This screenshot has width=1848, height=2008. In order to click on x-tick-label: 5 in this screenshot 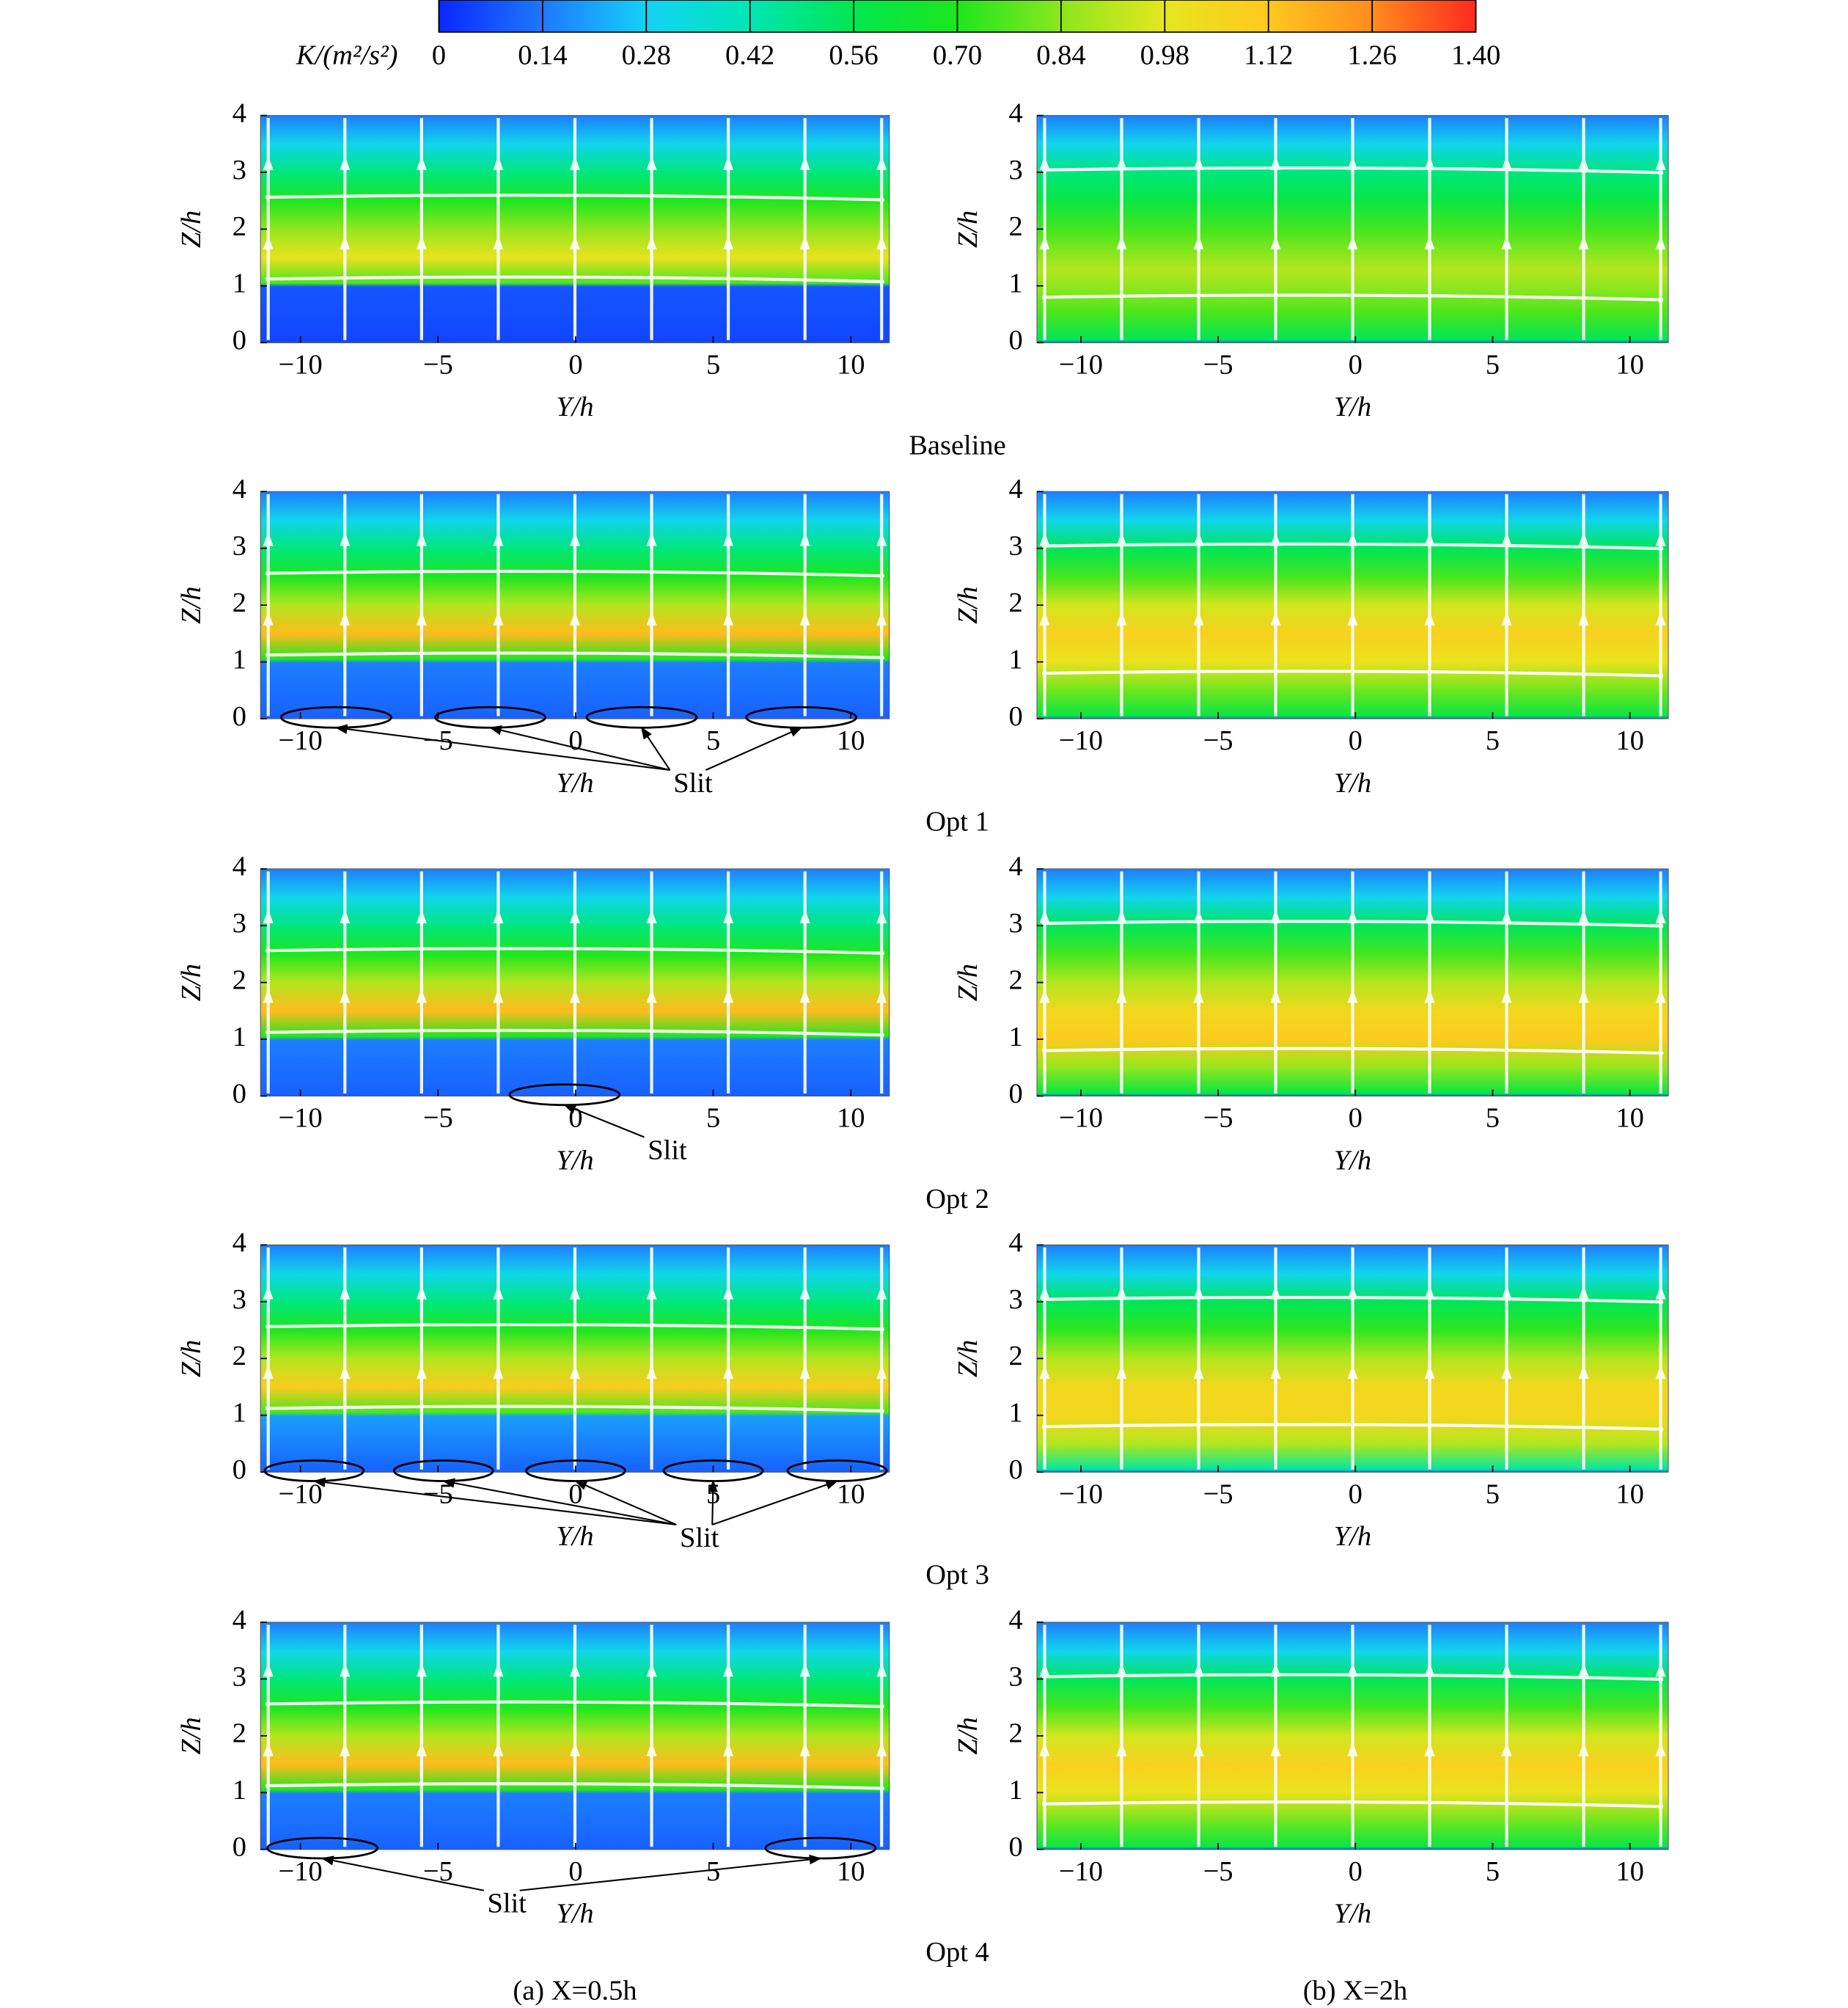, I will do `click(713, 1871)`.